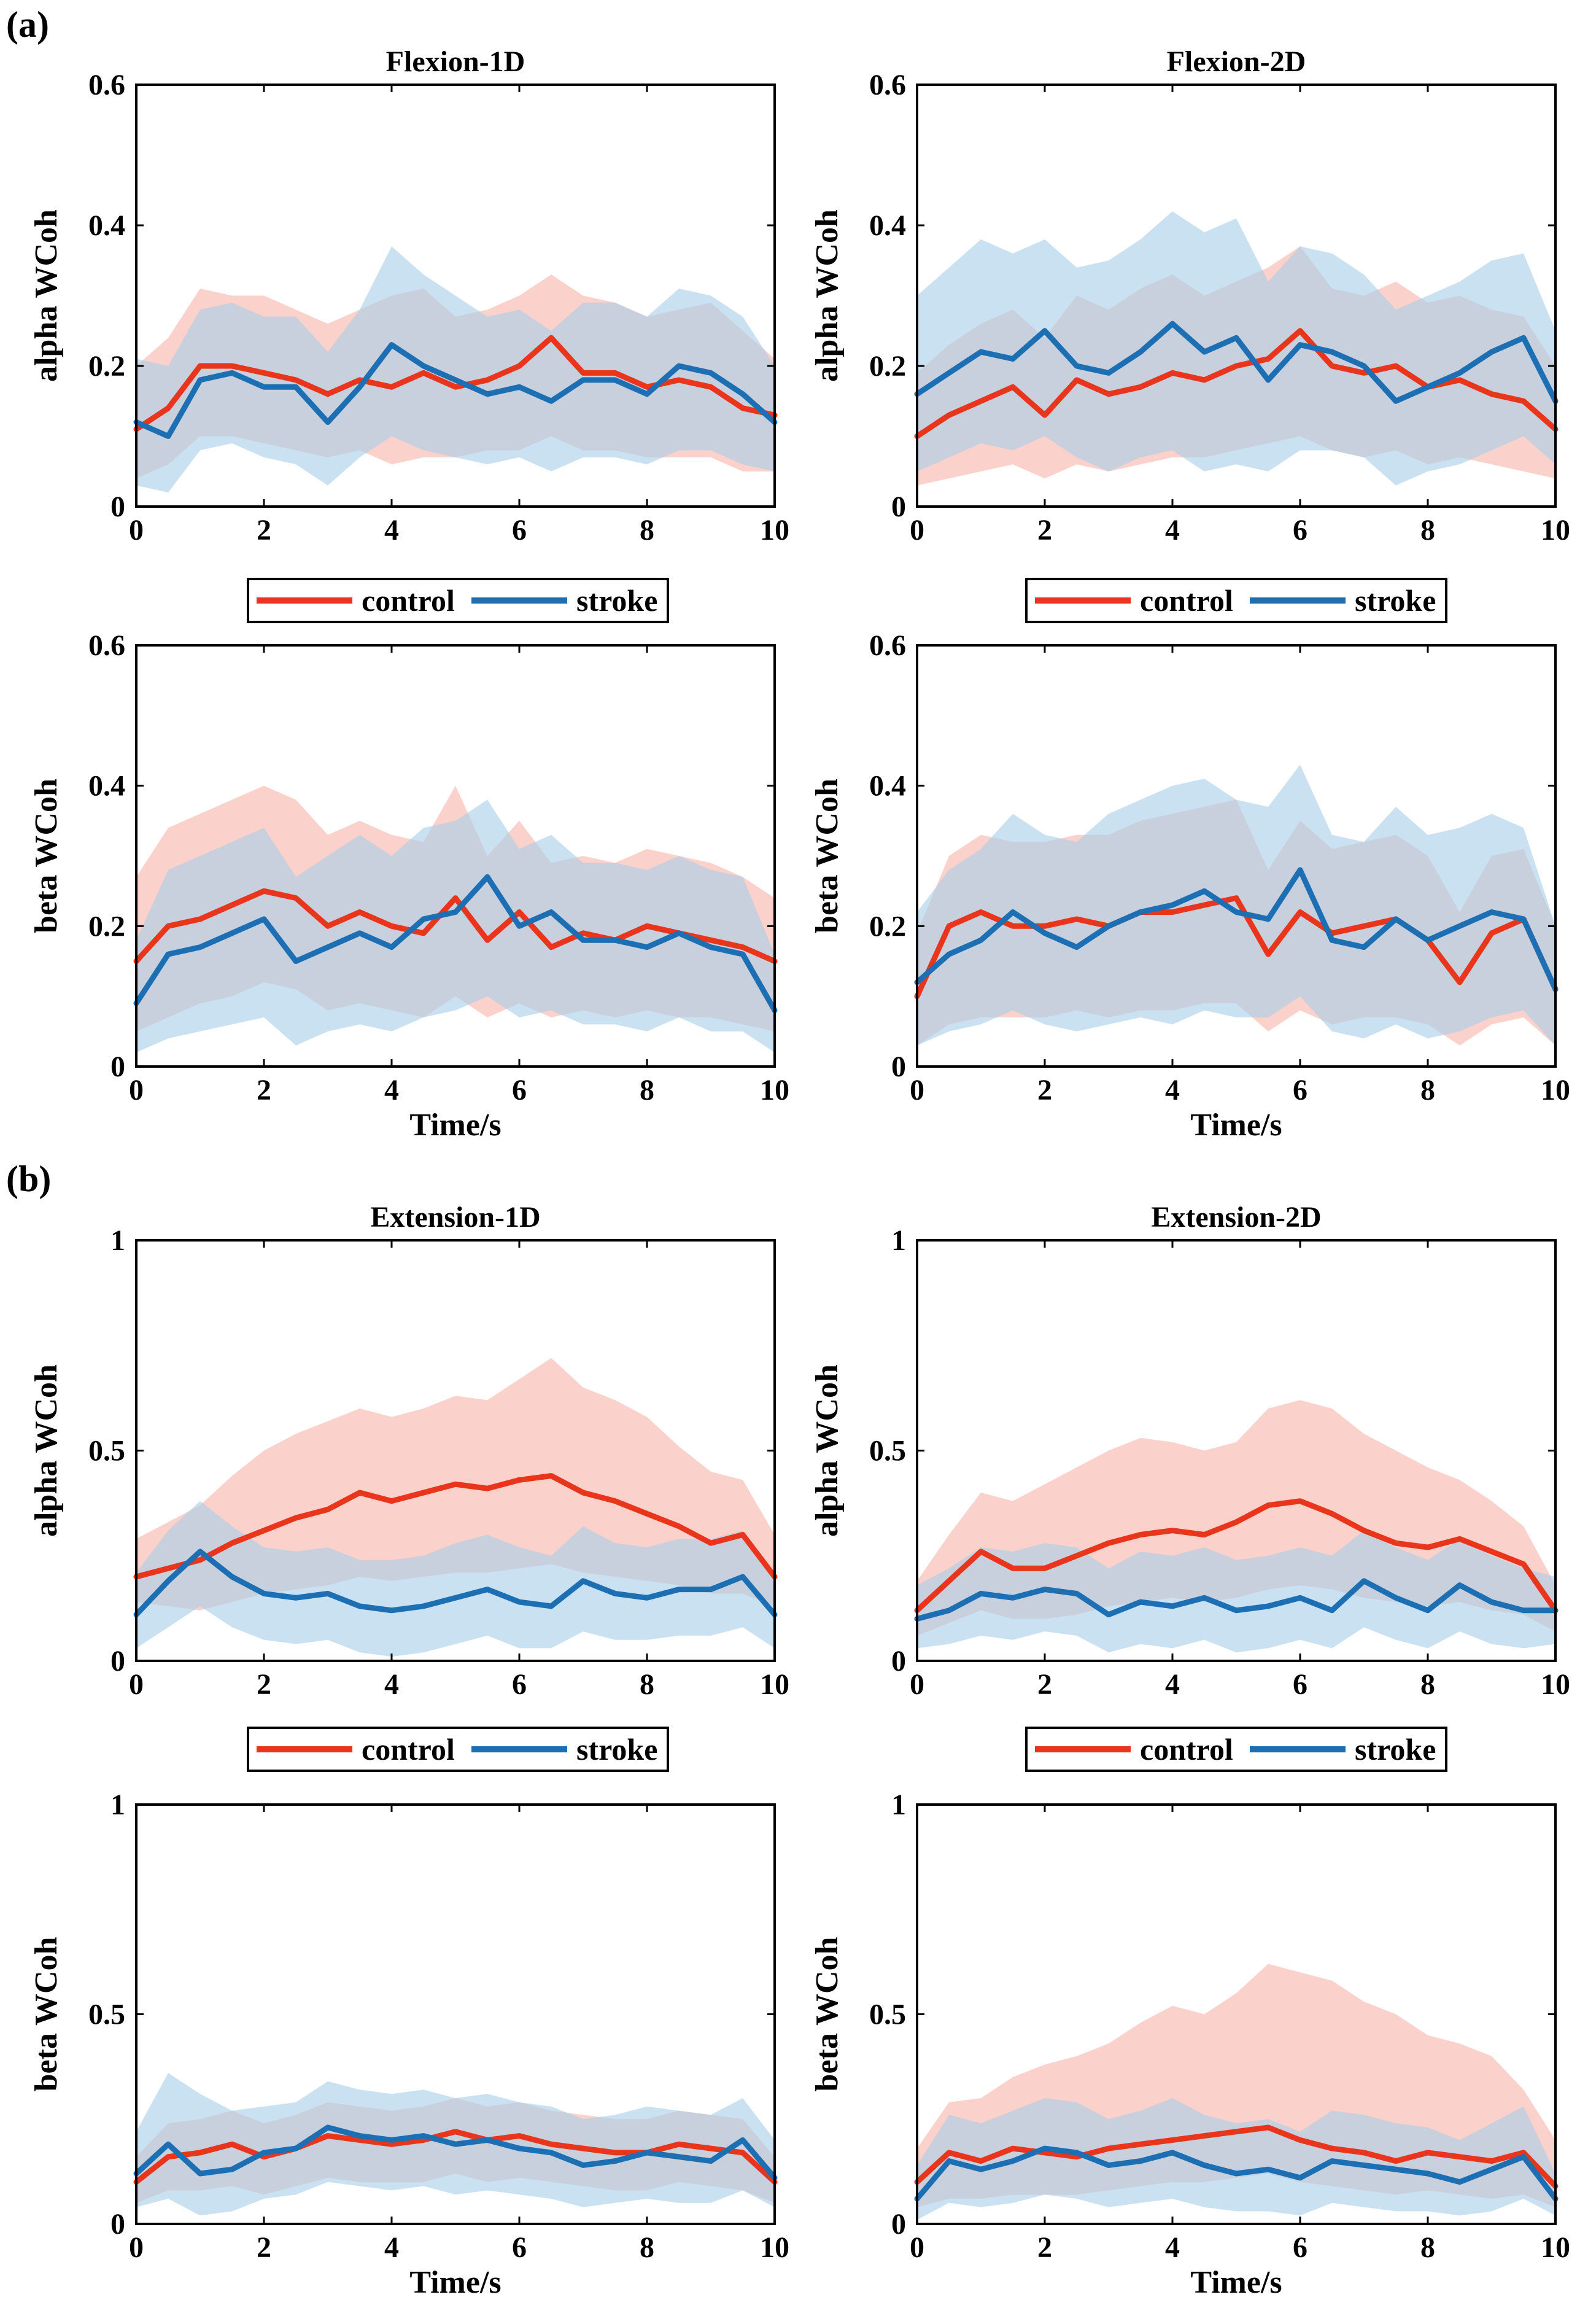 The image size is (1588, 2324). I want to click on chart-7: 0 2 4 6 8 10 0 0.5 1 Time/s beta WCoh, so click(409, 2044).